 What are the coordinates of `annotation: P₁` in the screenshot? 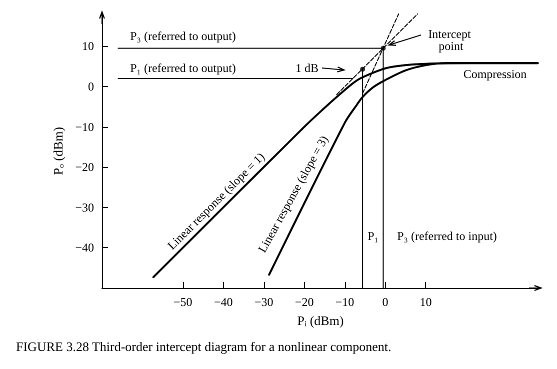 It's located at (373, 236).